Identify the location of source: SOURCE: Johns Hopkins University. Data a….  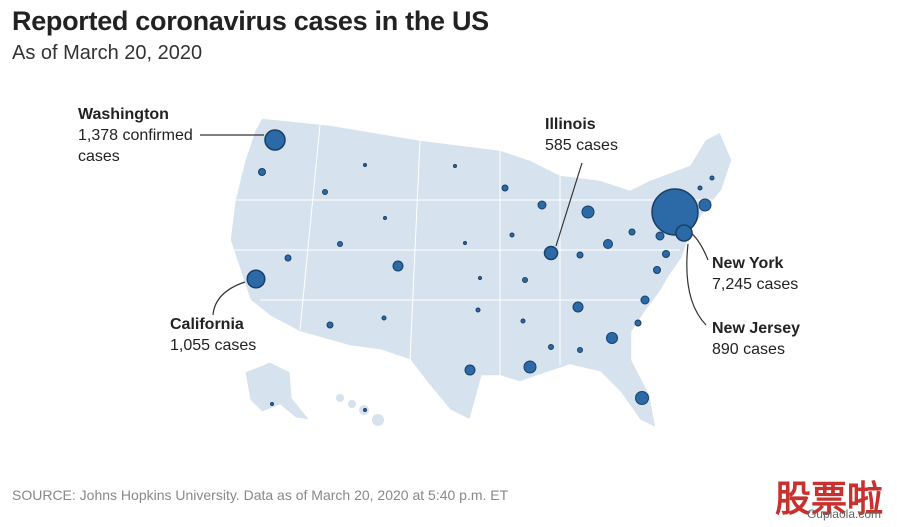
(260, 495).